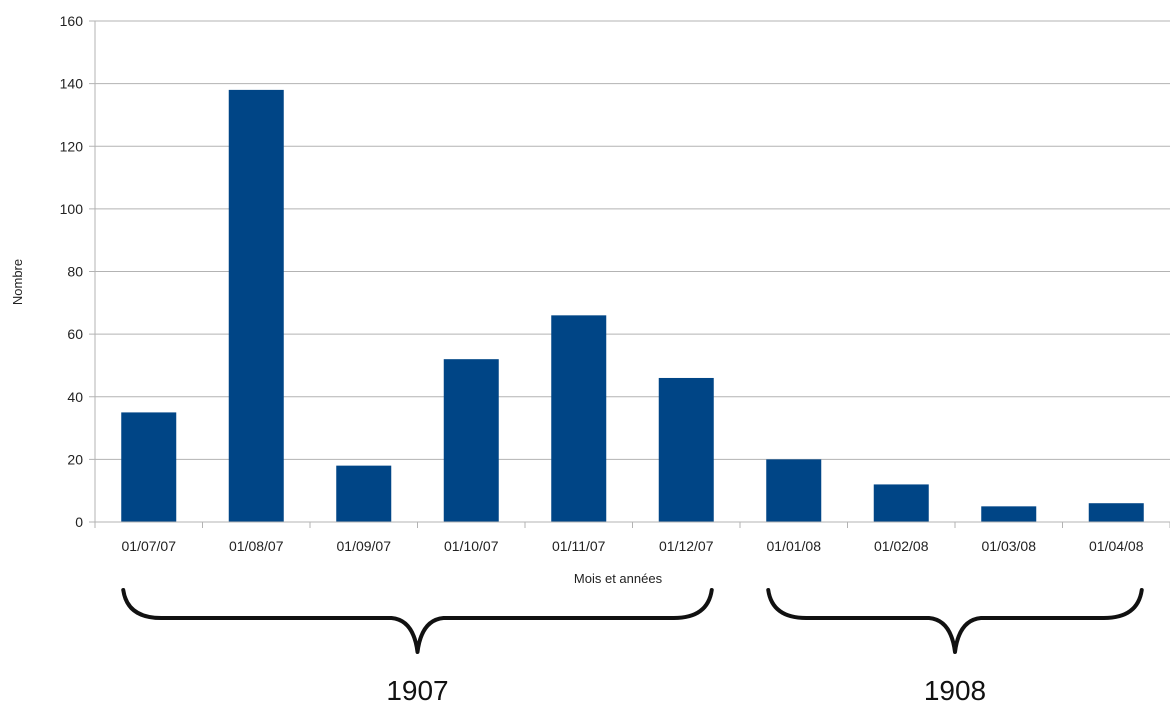 Image resolution: width=1170 pixels, height=706 pixels. Describe the element at coordinates (901, 546) in the screenshot. I see `x-tick-label: 01/02/08` at that location.